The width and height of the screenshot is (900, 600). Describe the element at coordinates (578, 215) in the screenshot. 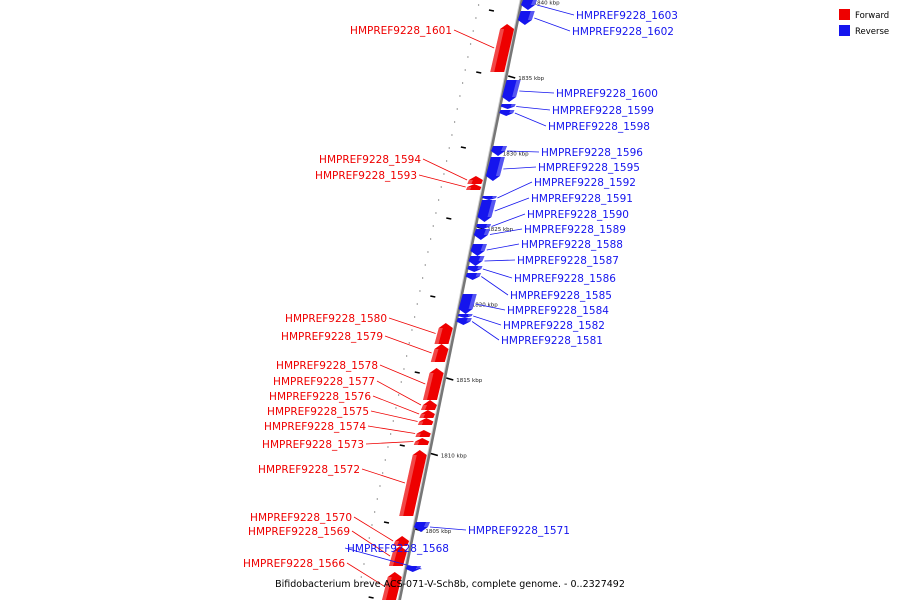

I see `gene-label-HMPREF9228_1590: HMPREF9228_1590` at that location.